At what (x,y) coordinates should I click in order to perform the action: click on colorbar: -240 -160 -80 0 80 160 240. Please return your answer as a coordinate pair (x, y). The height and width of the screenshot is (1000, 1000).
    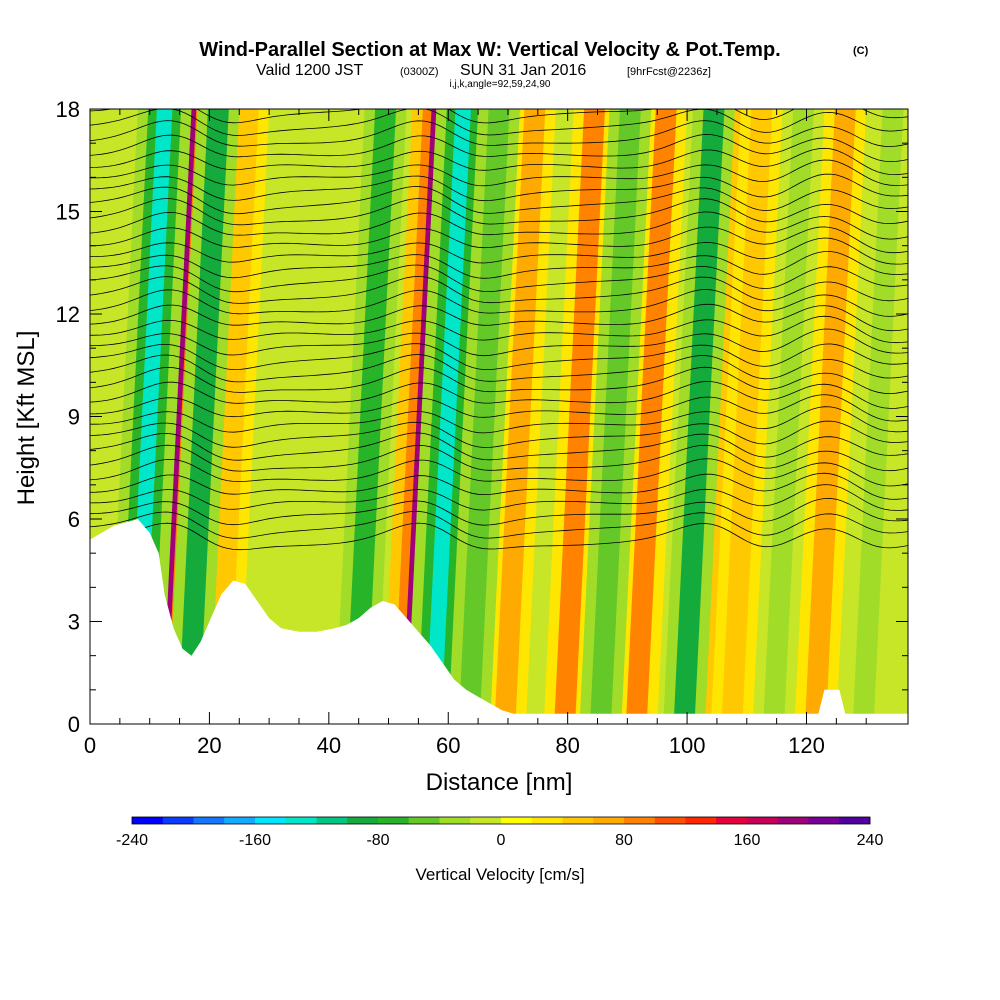
    Looking at the image, I should click on (500, 832).